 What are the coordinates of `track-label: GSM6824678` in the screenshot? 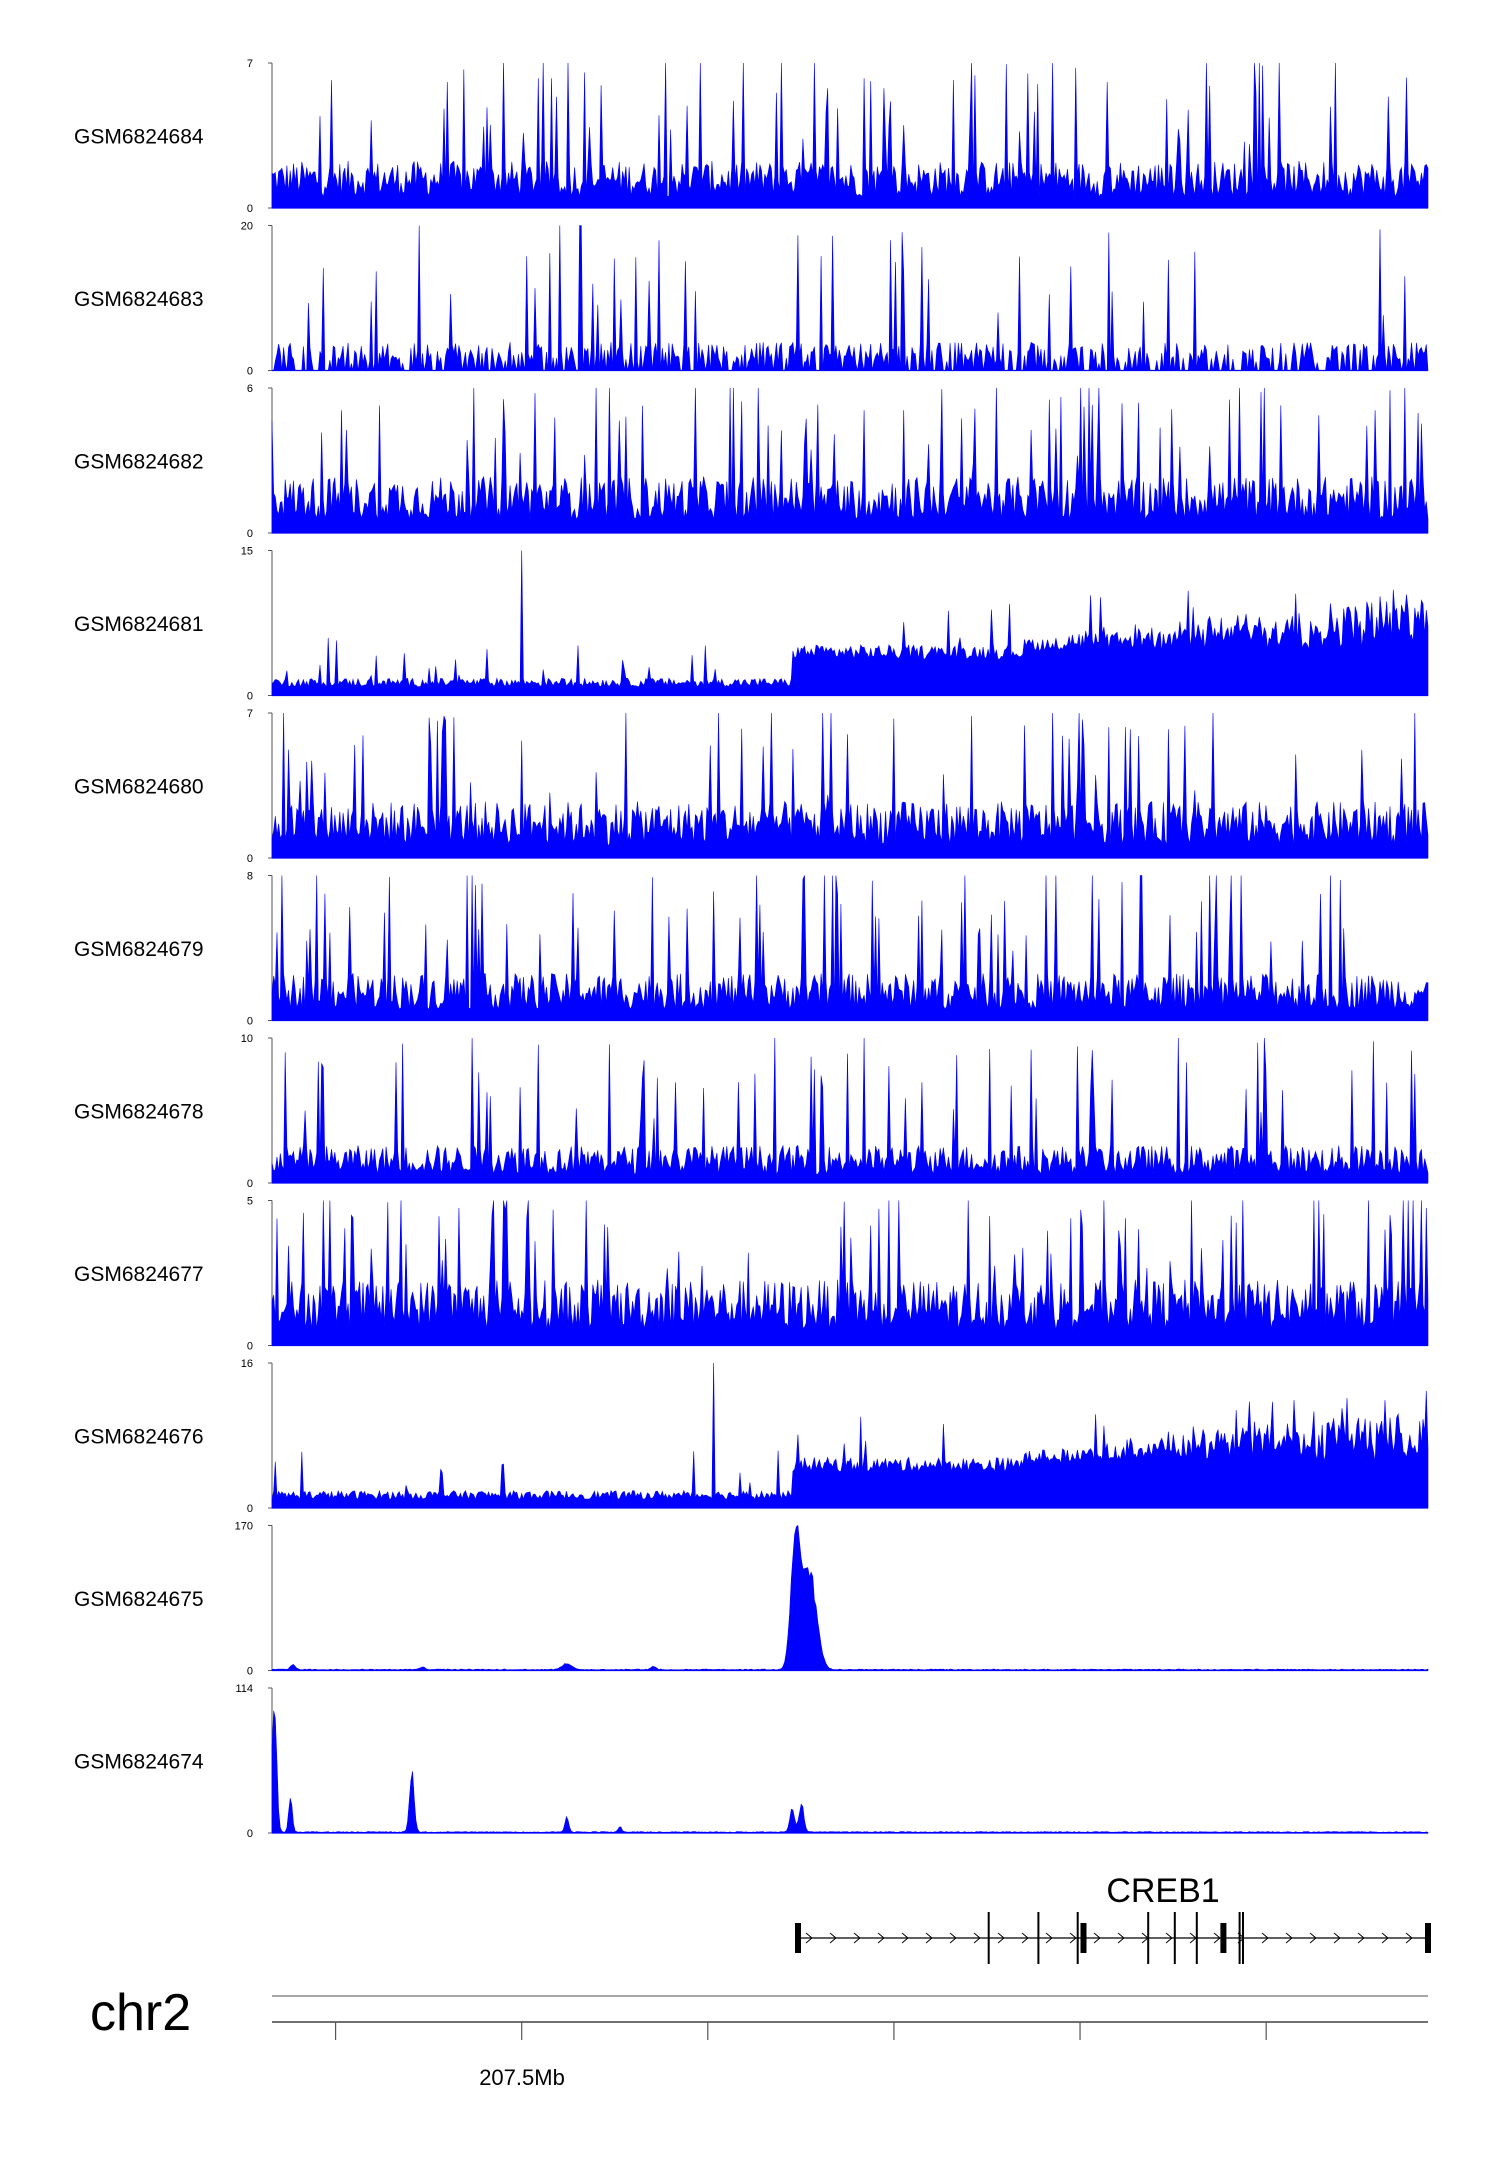 It's located at (139, 1112).